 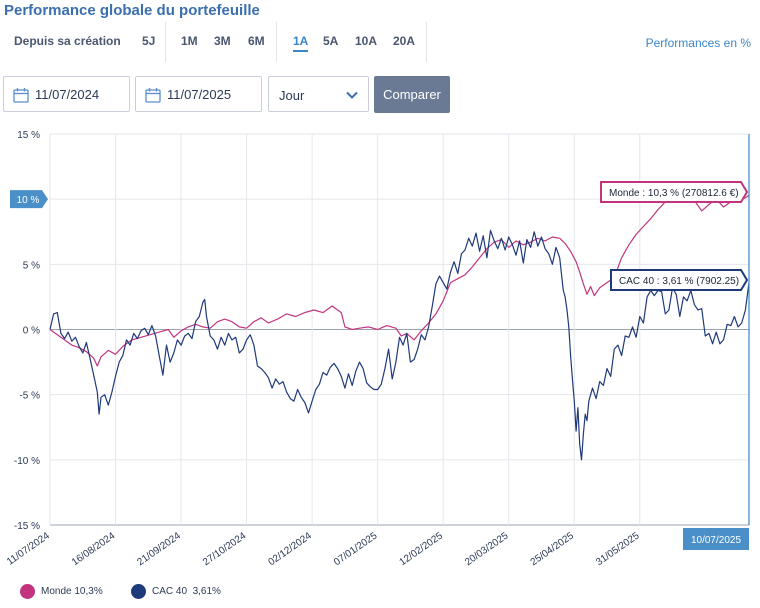 I want to click on y-tick-label: -5 %, so click(x=29, y=396).